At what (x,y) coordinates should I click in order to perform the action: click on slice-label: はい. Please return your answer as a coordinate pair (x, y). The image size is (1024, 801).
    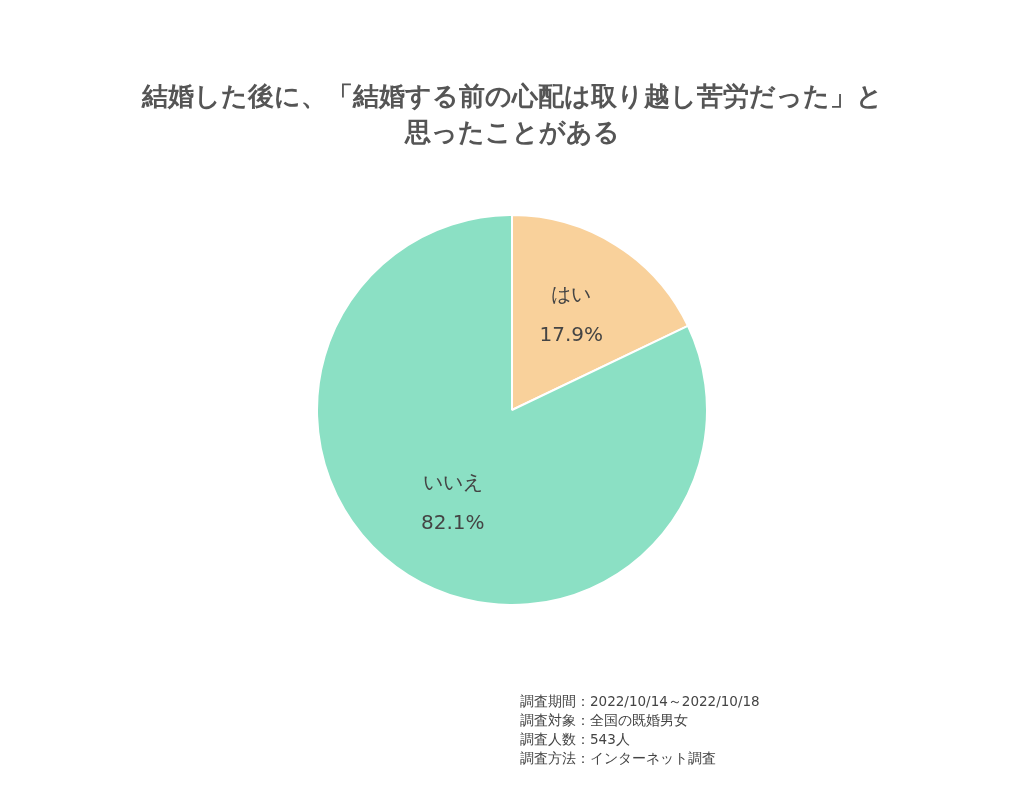
    Looking at the image, I should click on (571, 294).